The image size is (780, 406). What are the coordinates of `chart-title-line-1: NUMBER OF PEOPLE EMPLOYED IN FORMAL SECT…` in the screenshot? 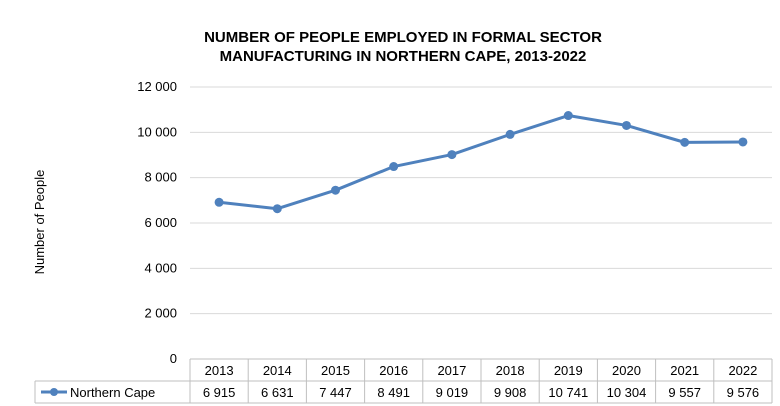 It's located at (403, 37).